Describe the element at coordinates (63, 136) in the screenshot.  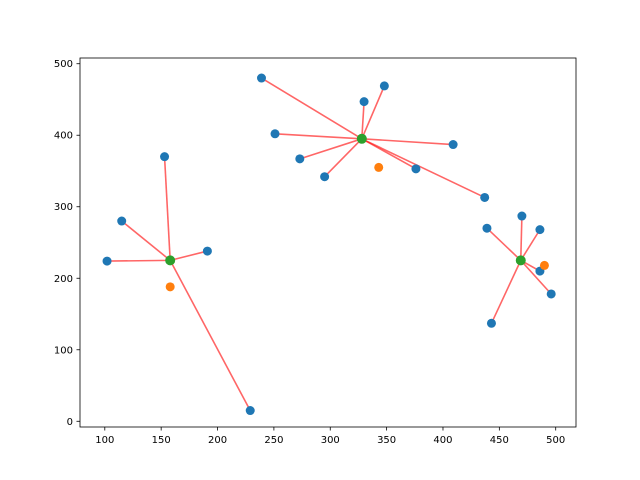
I see `y-tick-label: 400` at that location.